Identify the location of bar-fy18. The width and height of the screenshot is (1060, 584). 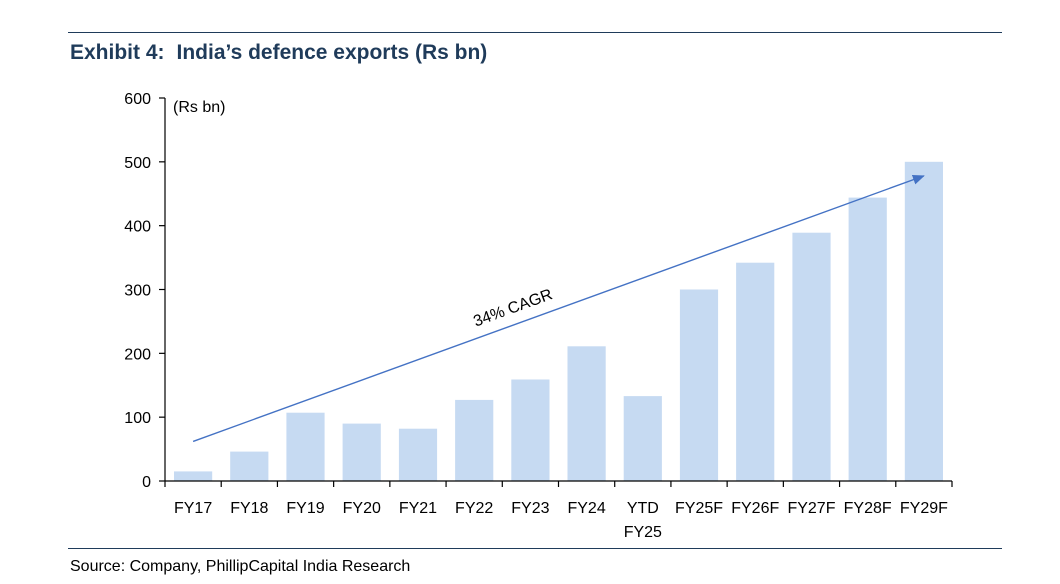
(249, 466).